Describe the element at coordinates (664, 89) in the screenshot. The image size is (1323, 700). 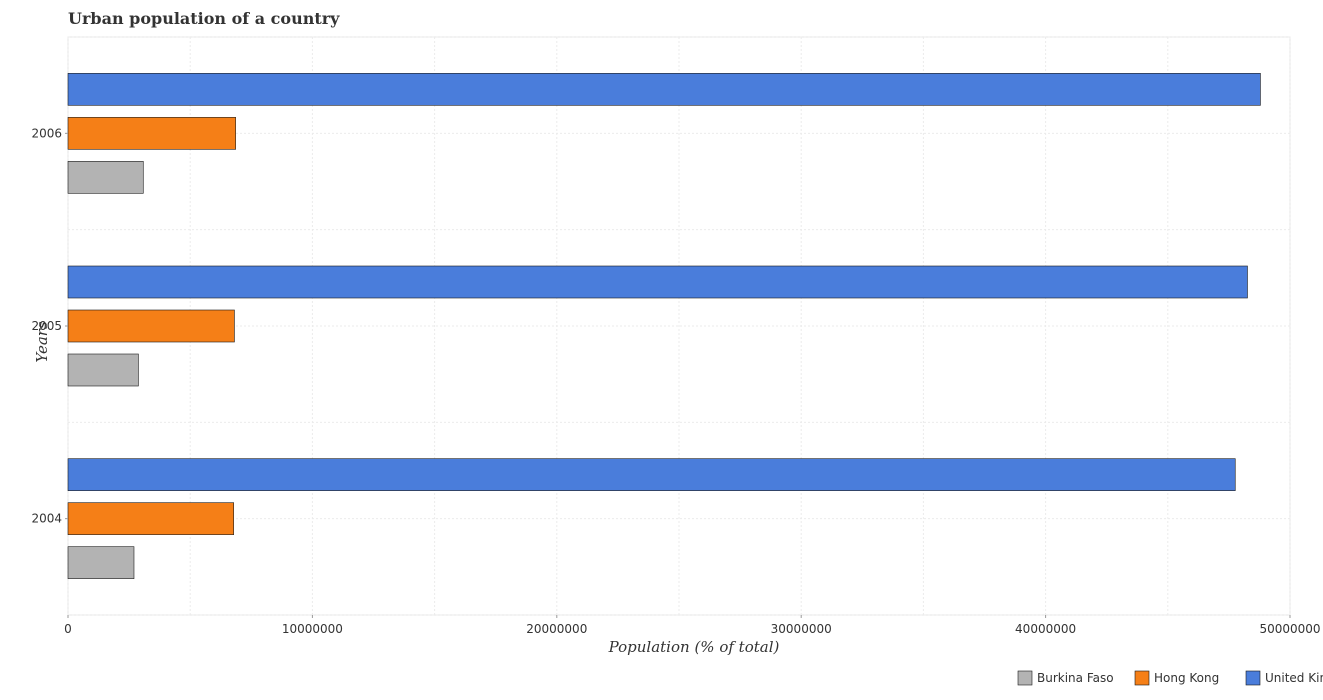
I see `bar-united-kingdom-2006` at that location.